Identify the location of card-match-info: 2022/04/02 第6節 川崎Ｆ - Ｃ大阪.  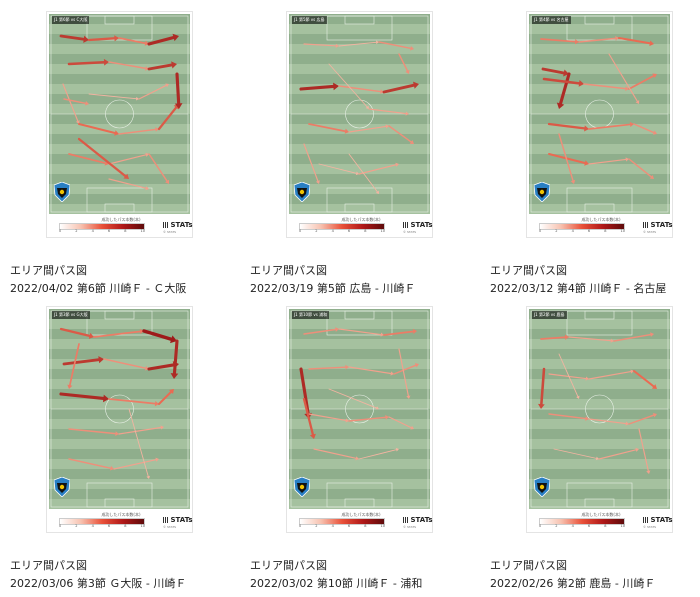
(98, 288).